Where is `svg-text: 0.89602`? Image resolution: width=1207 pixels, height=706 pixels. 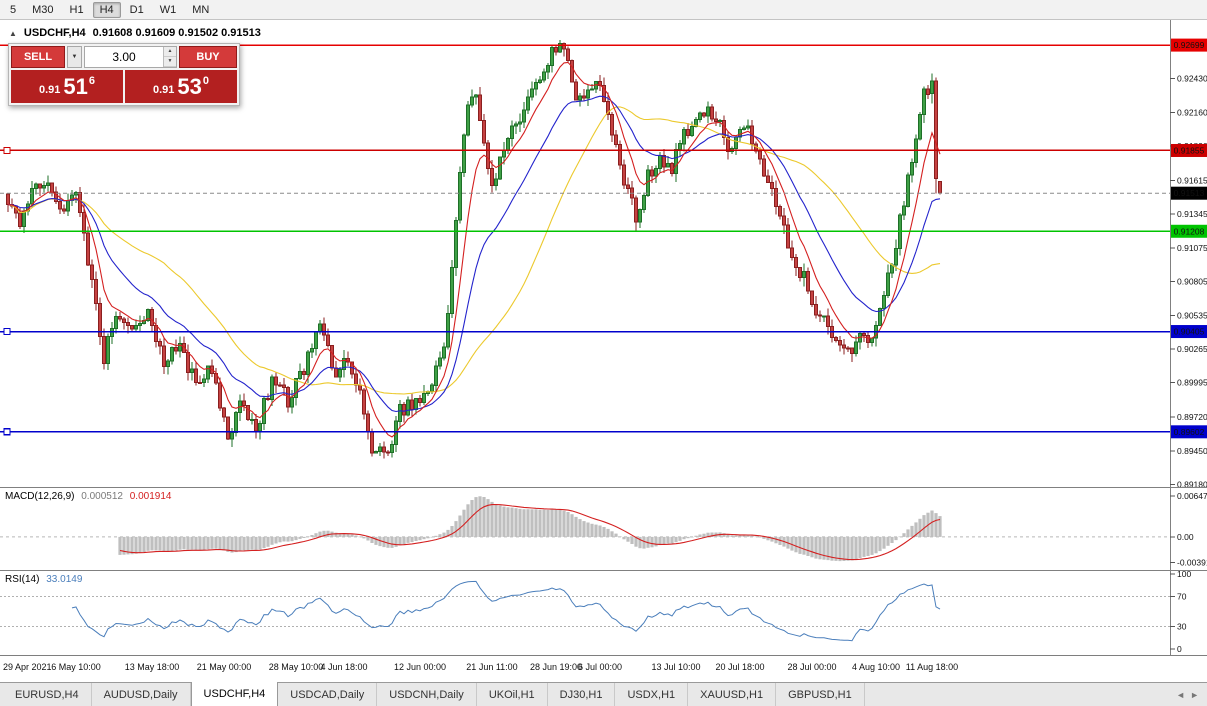
svg-text: 0.89602 is located at coordinates (1189, 432).